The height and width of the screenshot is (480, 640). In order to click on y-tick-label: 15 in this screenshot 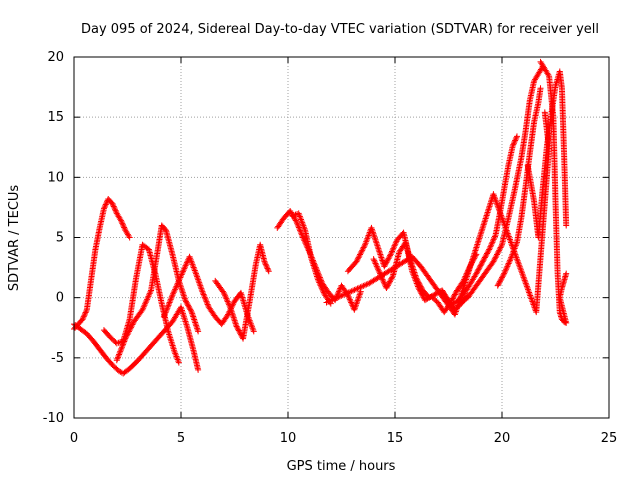, I will do `click(55, 117)`.